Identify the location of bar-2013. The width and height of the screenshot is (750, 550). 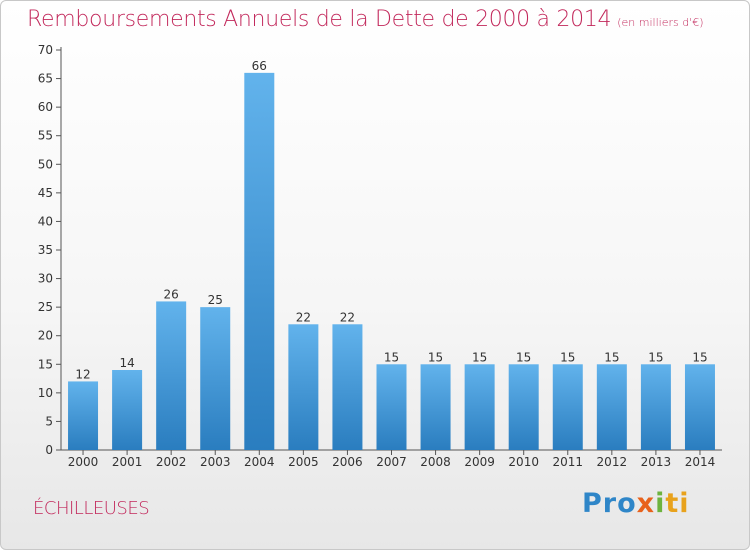
(655, 407).